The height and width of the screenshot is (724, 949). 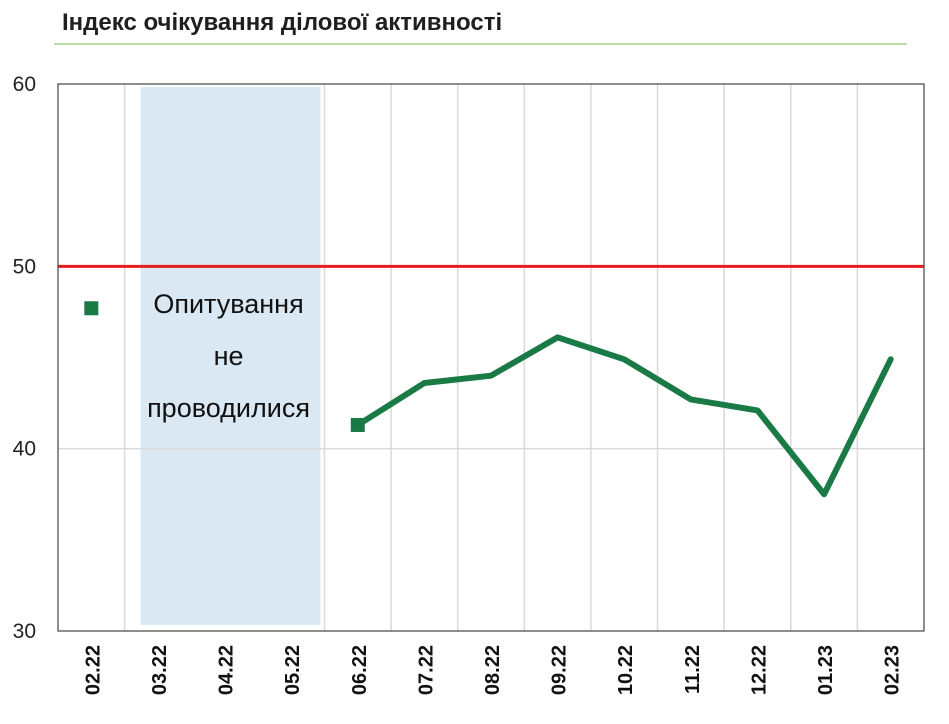 I want to click on annotation-line: Опитування, so click(x=228, y=304).